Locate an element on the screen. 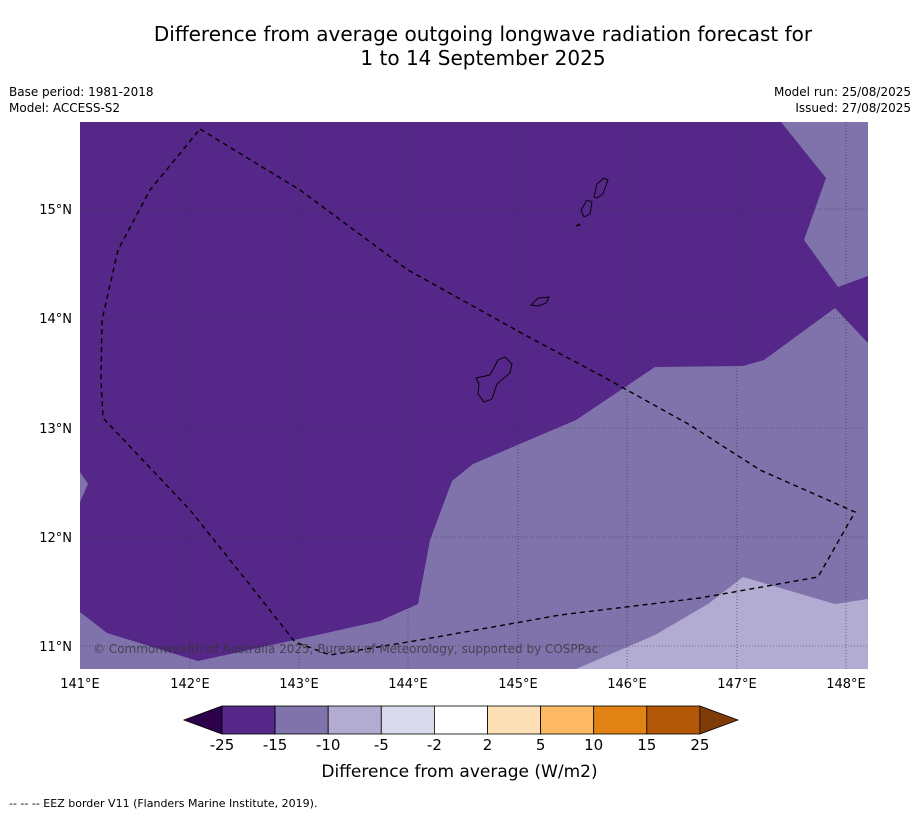 Image resolution: width=919 pixels, height=816 pixels. colorbar-extend-high is located at coordinates (719, 720).